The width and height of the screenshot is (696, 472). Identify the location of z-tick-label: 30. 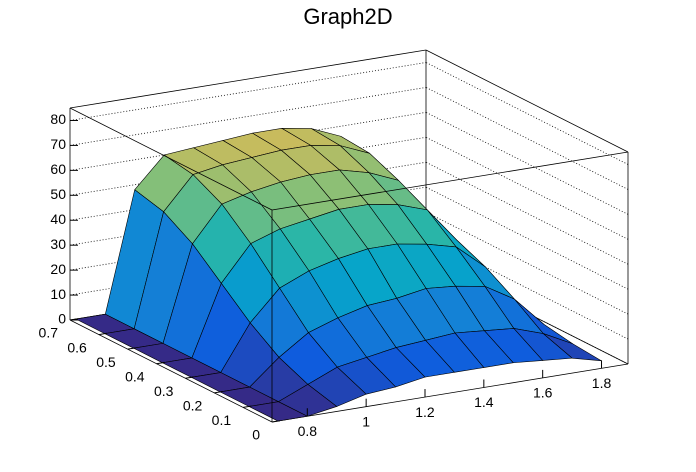
(58, 244).